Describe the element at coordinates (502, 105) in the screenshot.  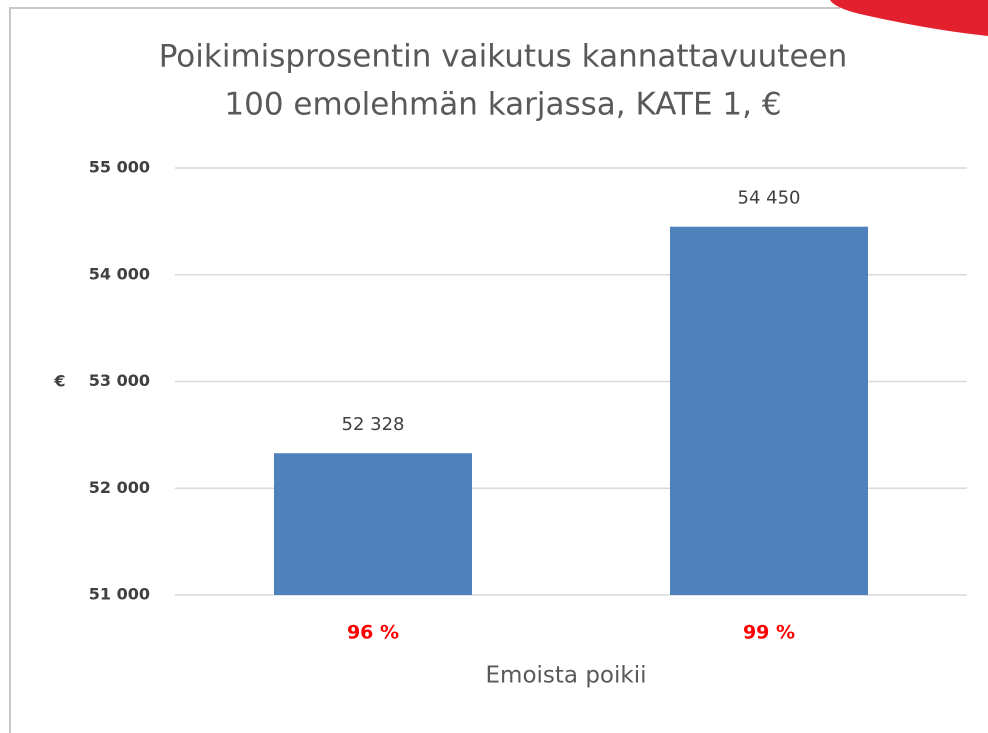
I see `chart-title: 100 emolehmän karjassa, KATE 1, €` at that location.